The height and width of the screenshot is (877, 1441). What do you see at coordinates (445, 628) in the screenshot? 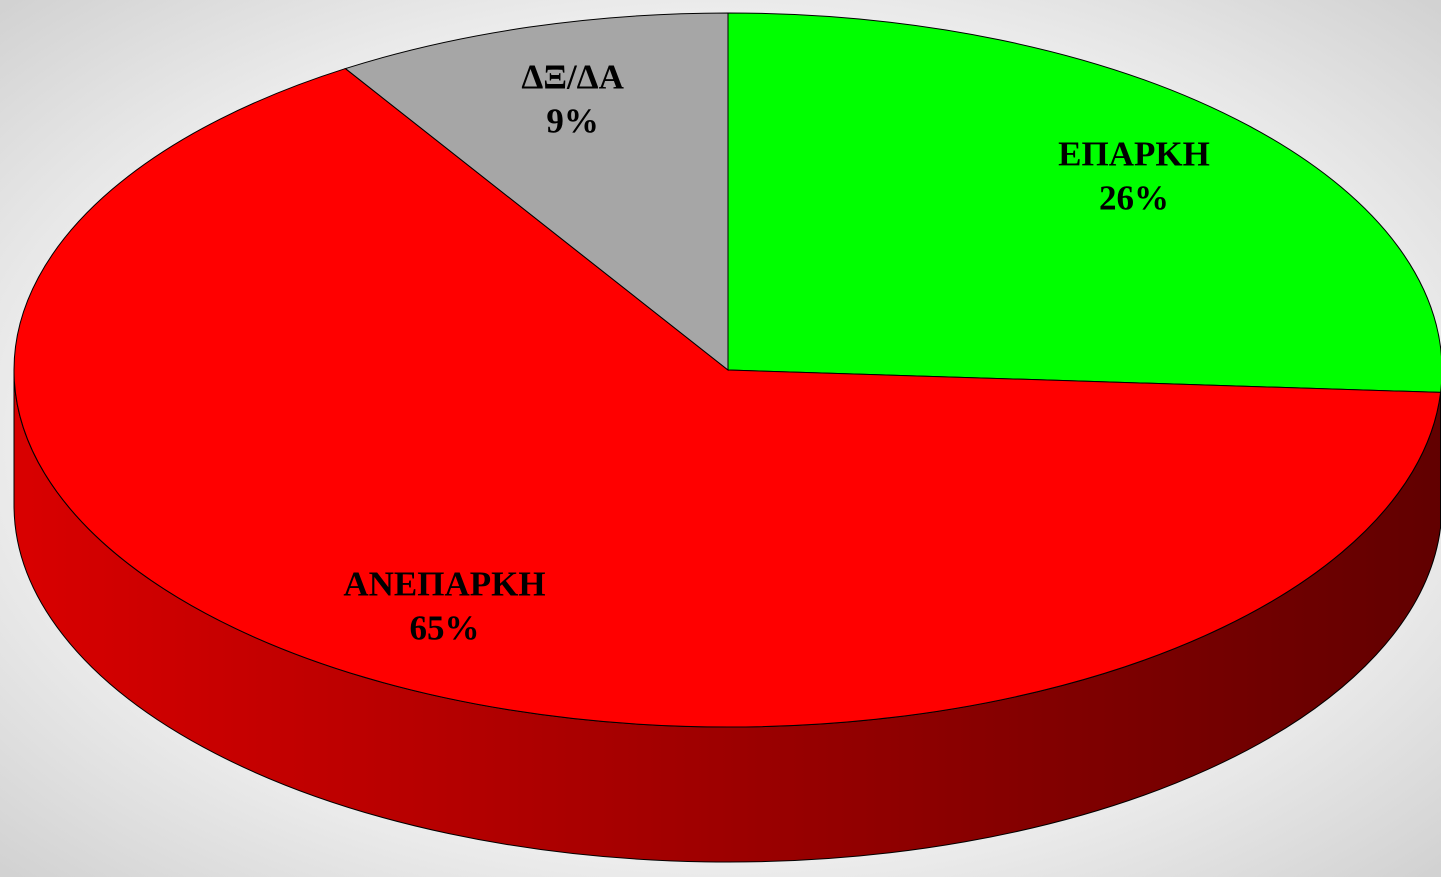
I see `slice-value-label: 65%` at bounding box center [445, 628].